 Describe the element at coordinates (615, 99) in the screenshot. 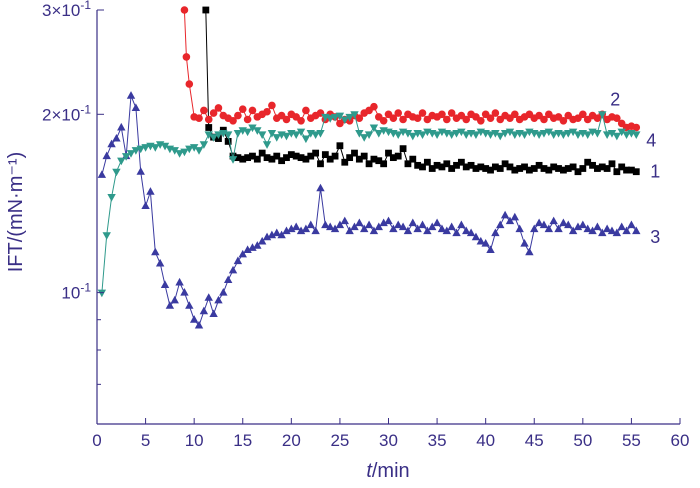

I see `series-label-2: 2` at that location.